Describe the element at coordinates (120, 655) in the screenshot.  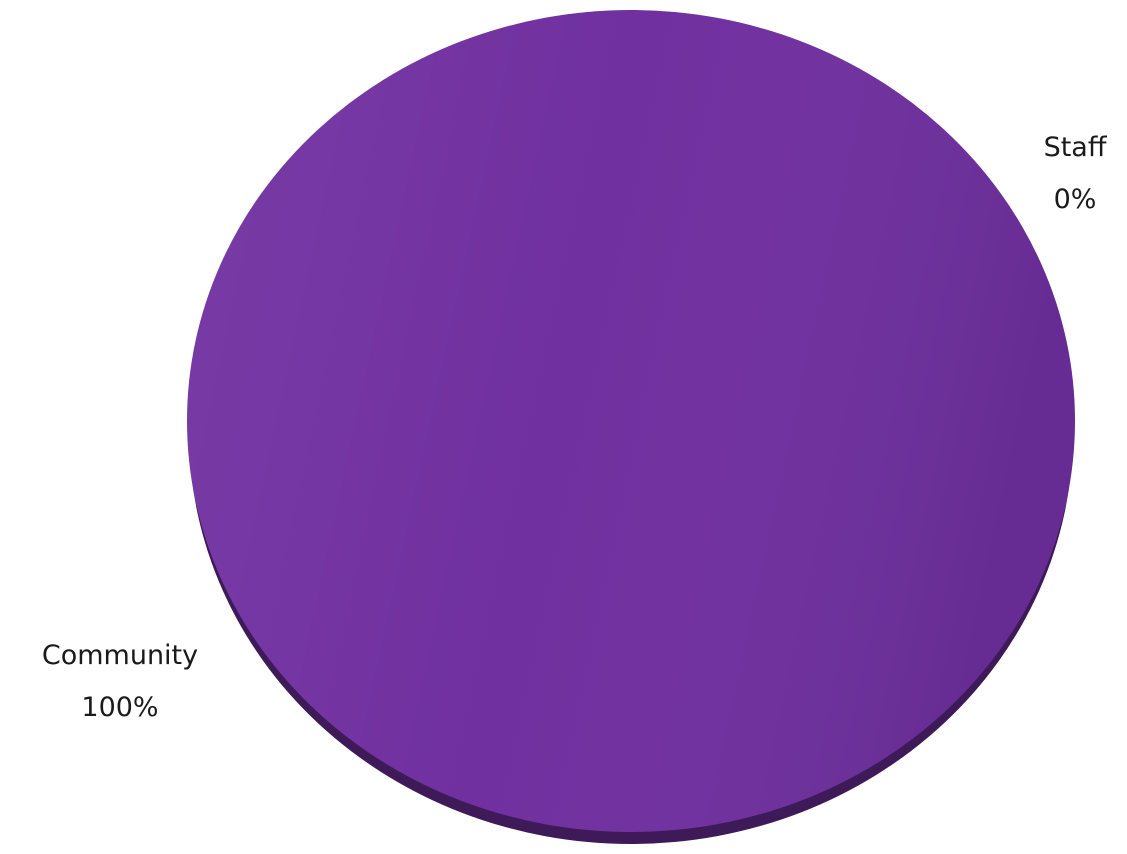
I see `slice-label-community-name: Community` at that location.